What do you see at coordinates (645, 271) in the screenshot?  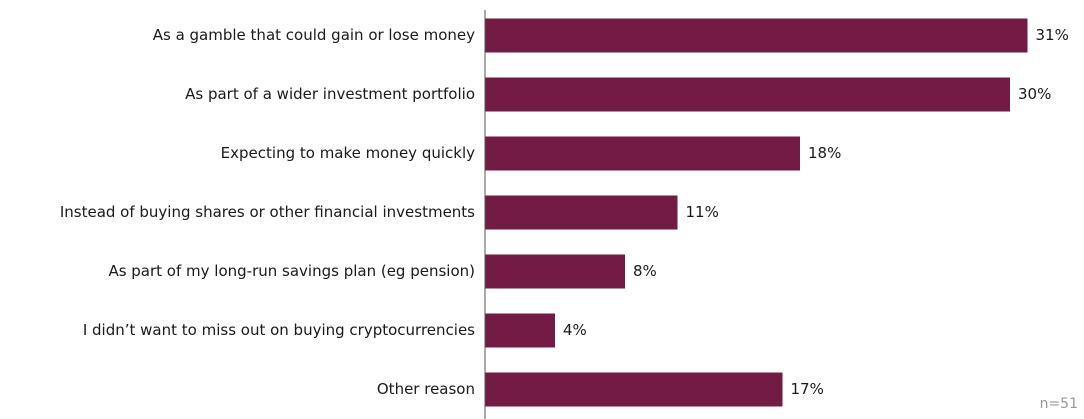 I see `value-label: 8%` at bounding box center [645, 271].